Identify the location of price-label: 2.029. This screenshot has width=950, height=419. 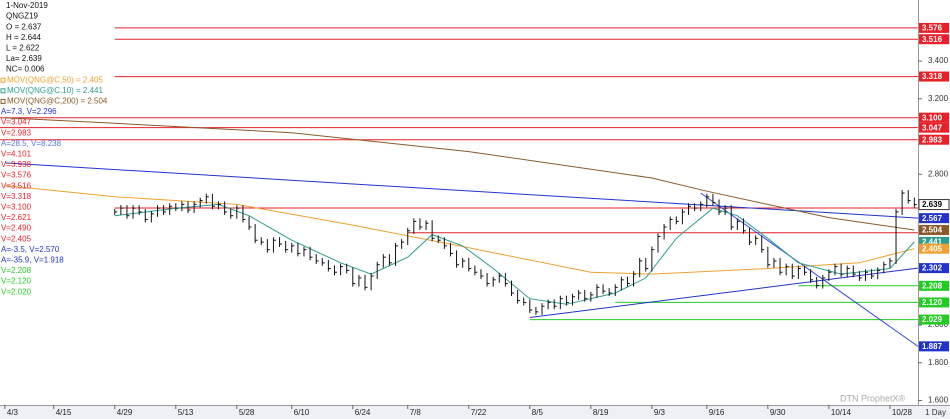
(932, 319).